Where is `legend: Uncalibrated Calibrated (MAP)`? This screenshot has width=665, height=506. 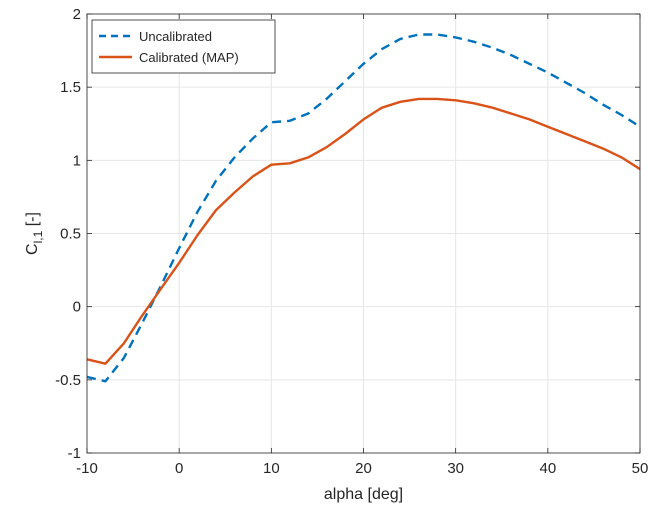
legend: Uncalibrated Calibrated (MAP) is located at coordinates (183, 46).